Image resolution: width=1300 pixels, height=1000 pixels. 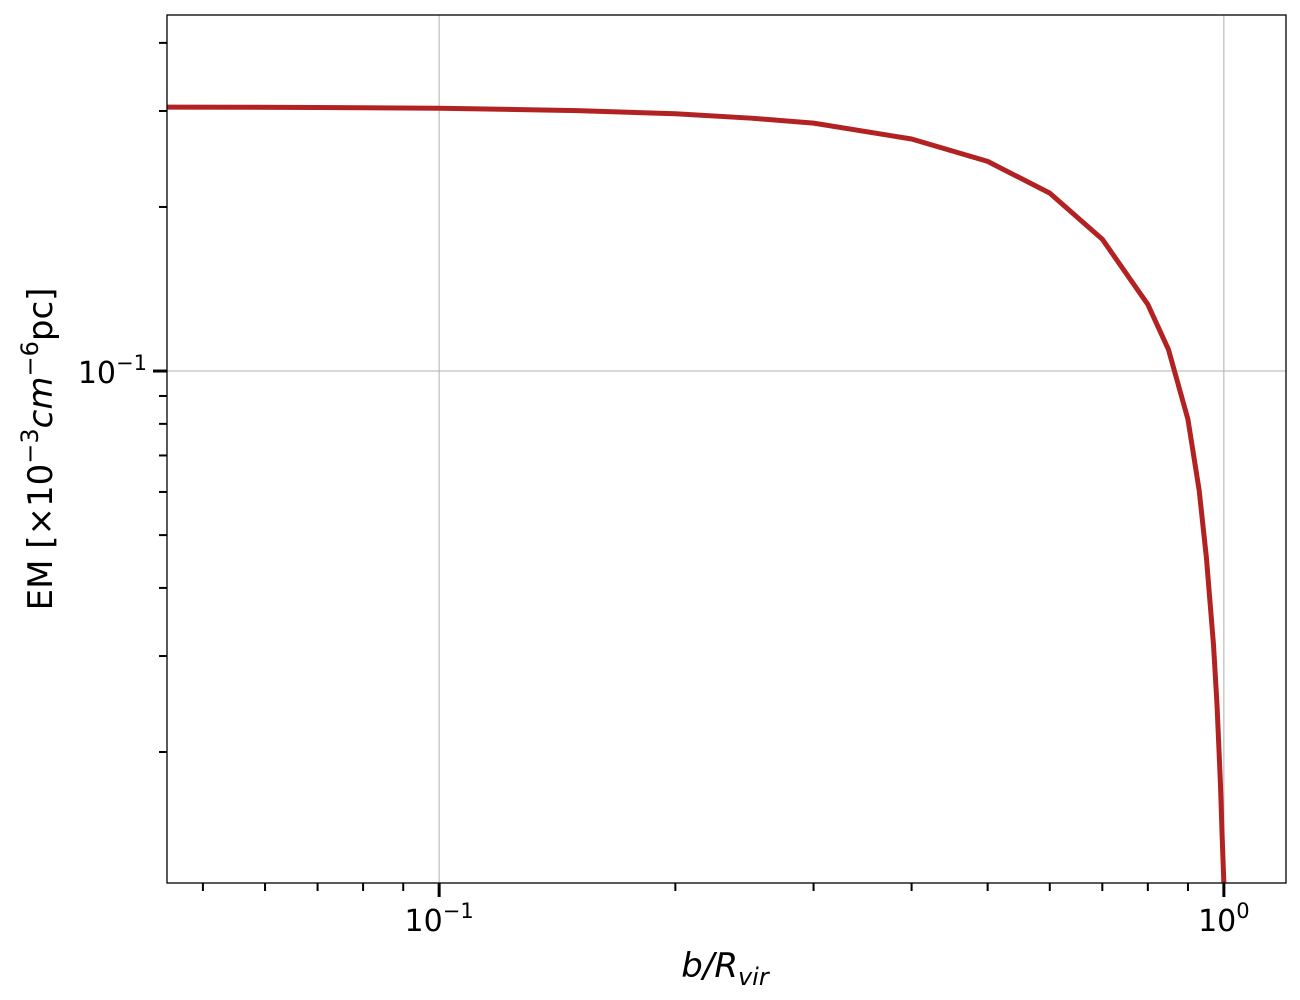 What do you see at coordinates (41, 537) in the screenshot?
I see `y-axis-label-prefix: EM [×10` at bounding box center [41, 537].